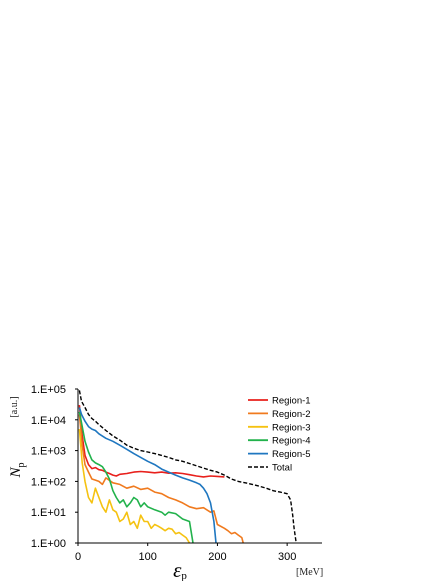 The height and width of the screenshot is (581, 436). I want to click on legend-label-region-1: Region-1, so click(291, 401).